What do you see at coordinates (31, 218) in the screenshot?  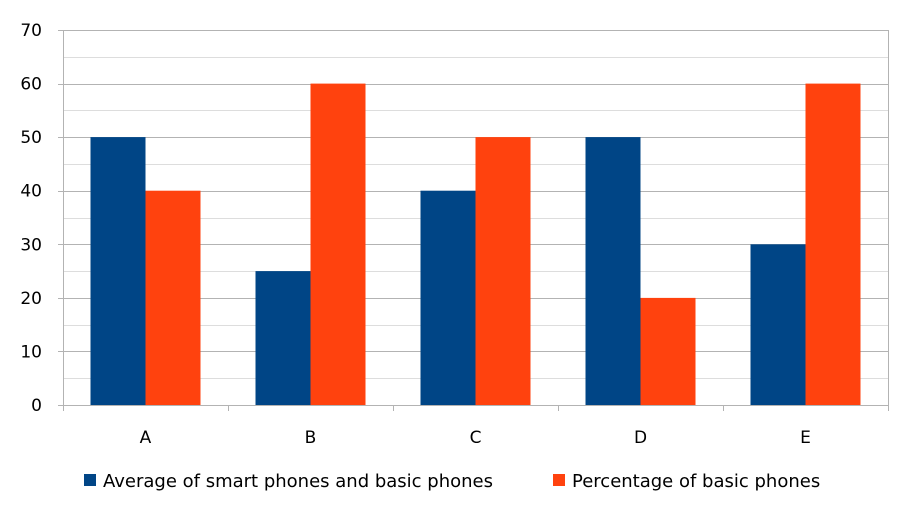 I see `y-tick-labels: 0 10 20 30 40 50 60 70` at bounding box center [31, 218].